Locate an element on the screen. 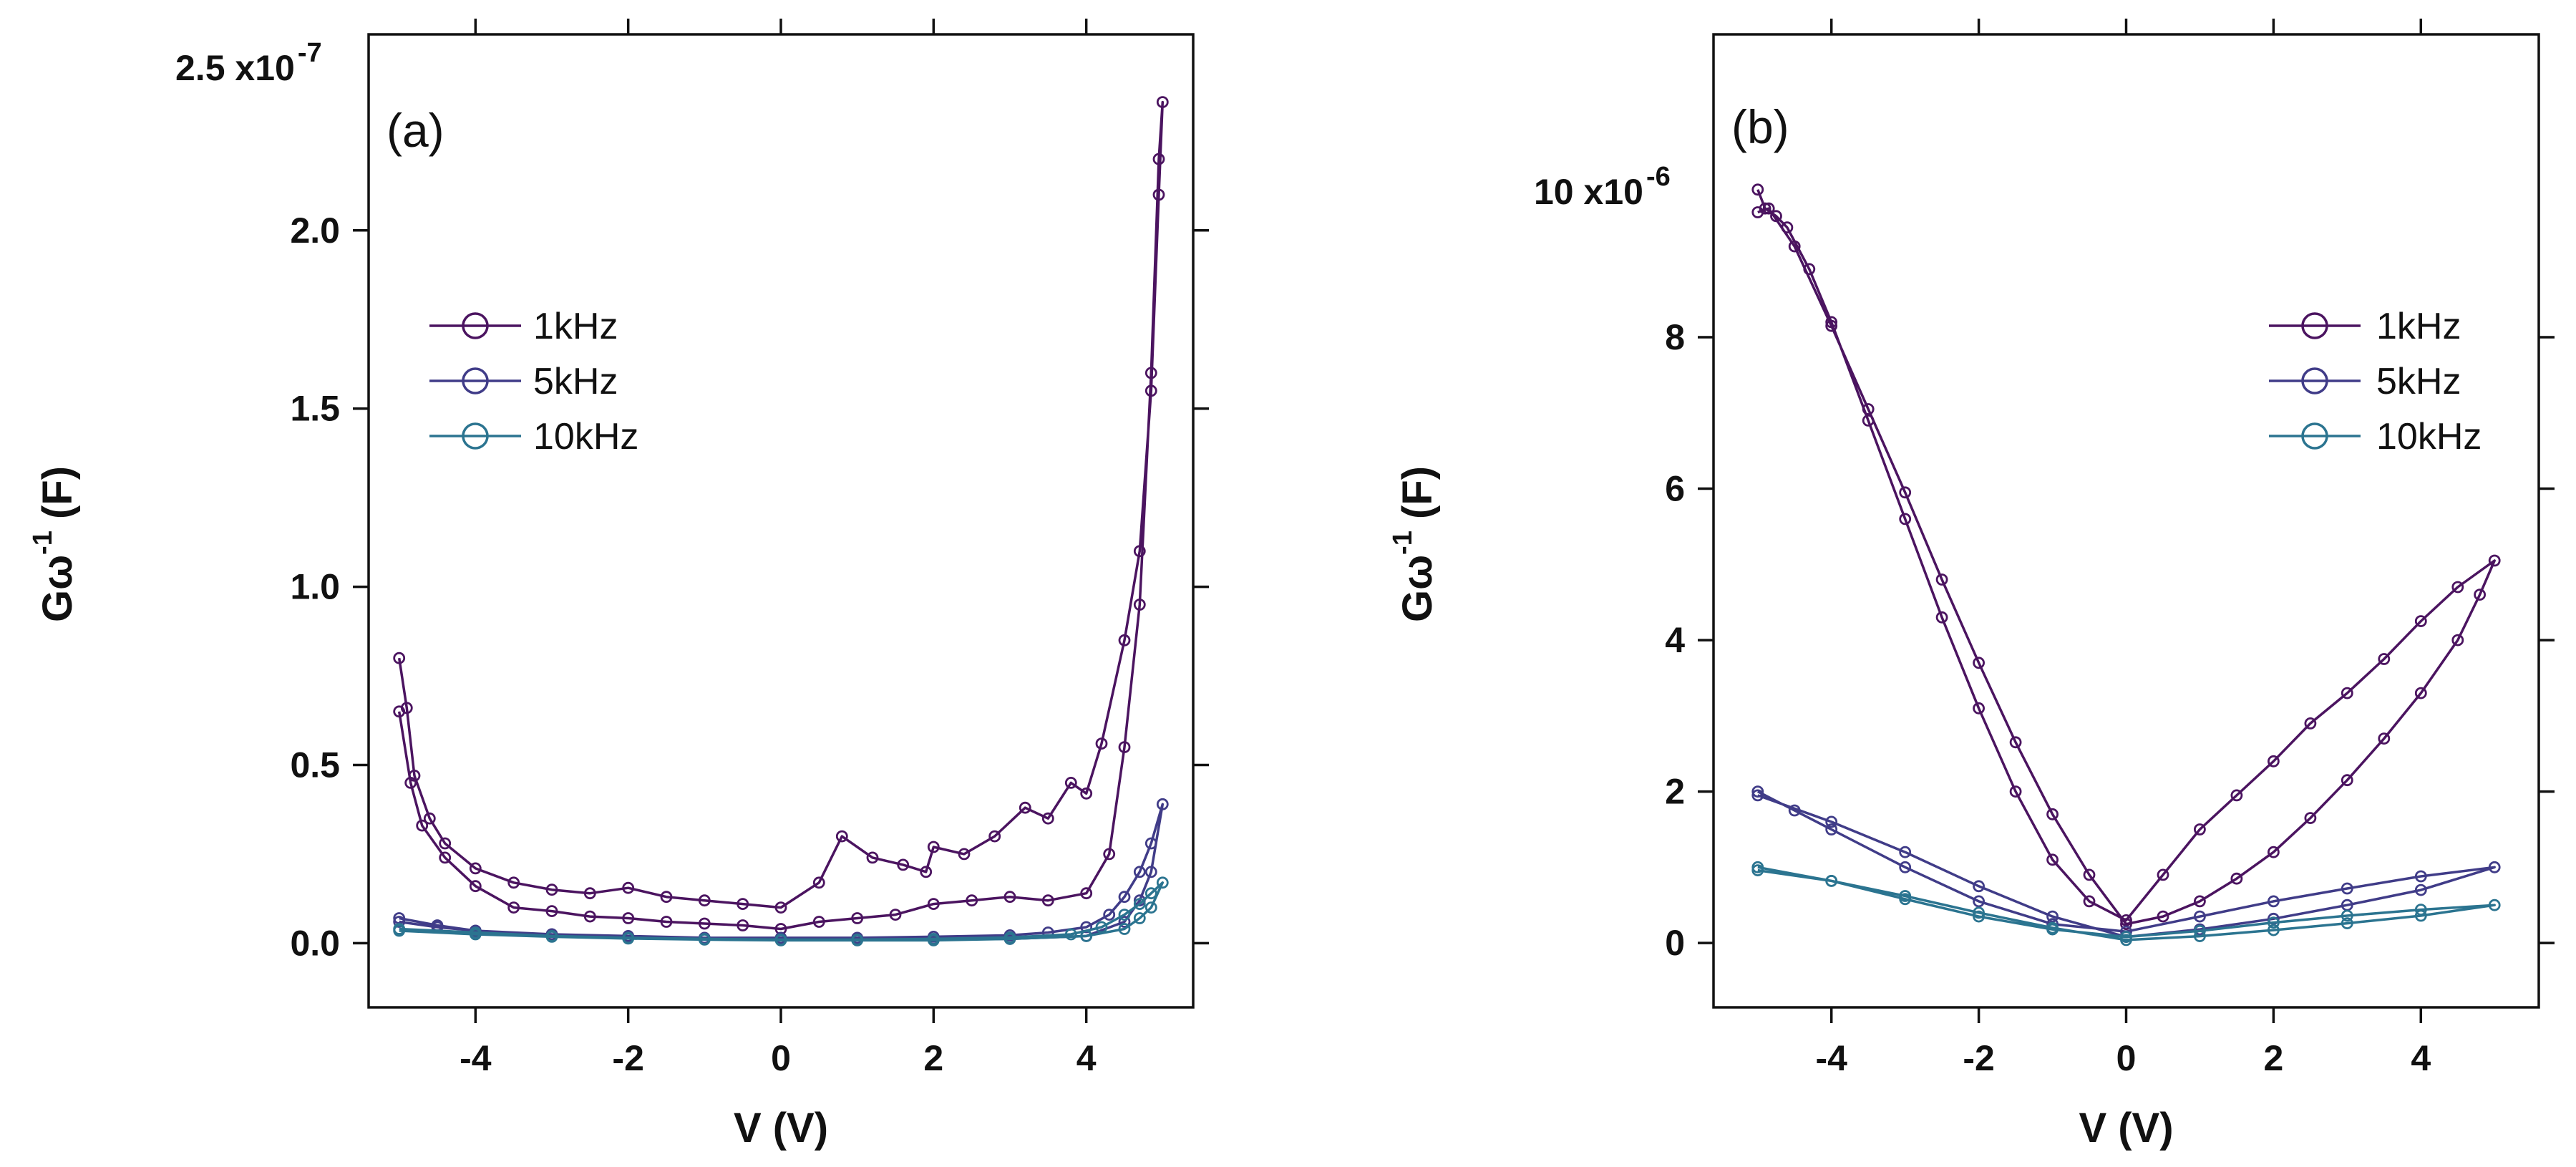 The width and height of the screenshot is (2576, 1167). y-tick-label: 2 is located at coordinates (1675, 792).